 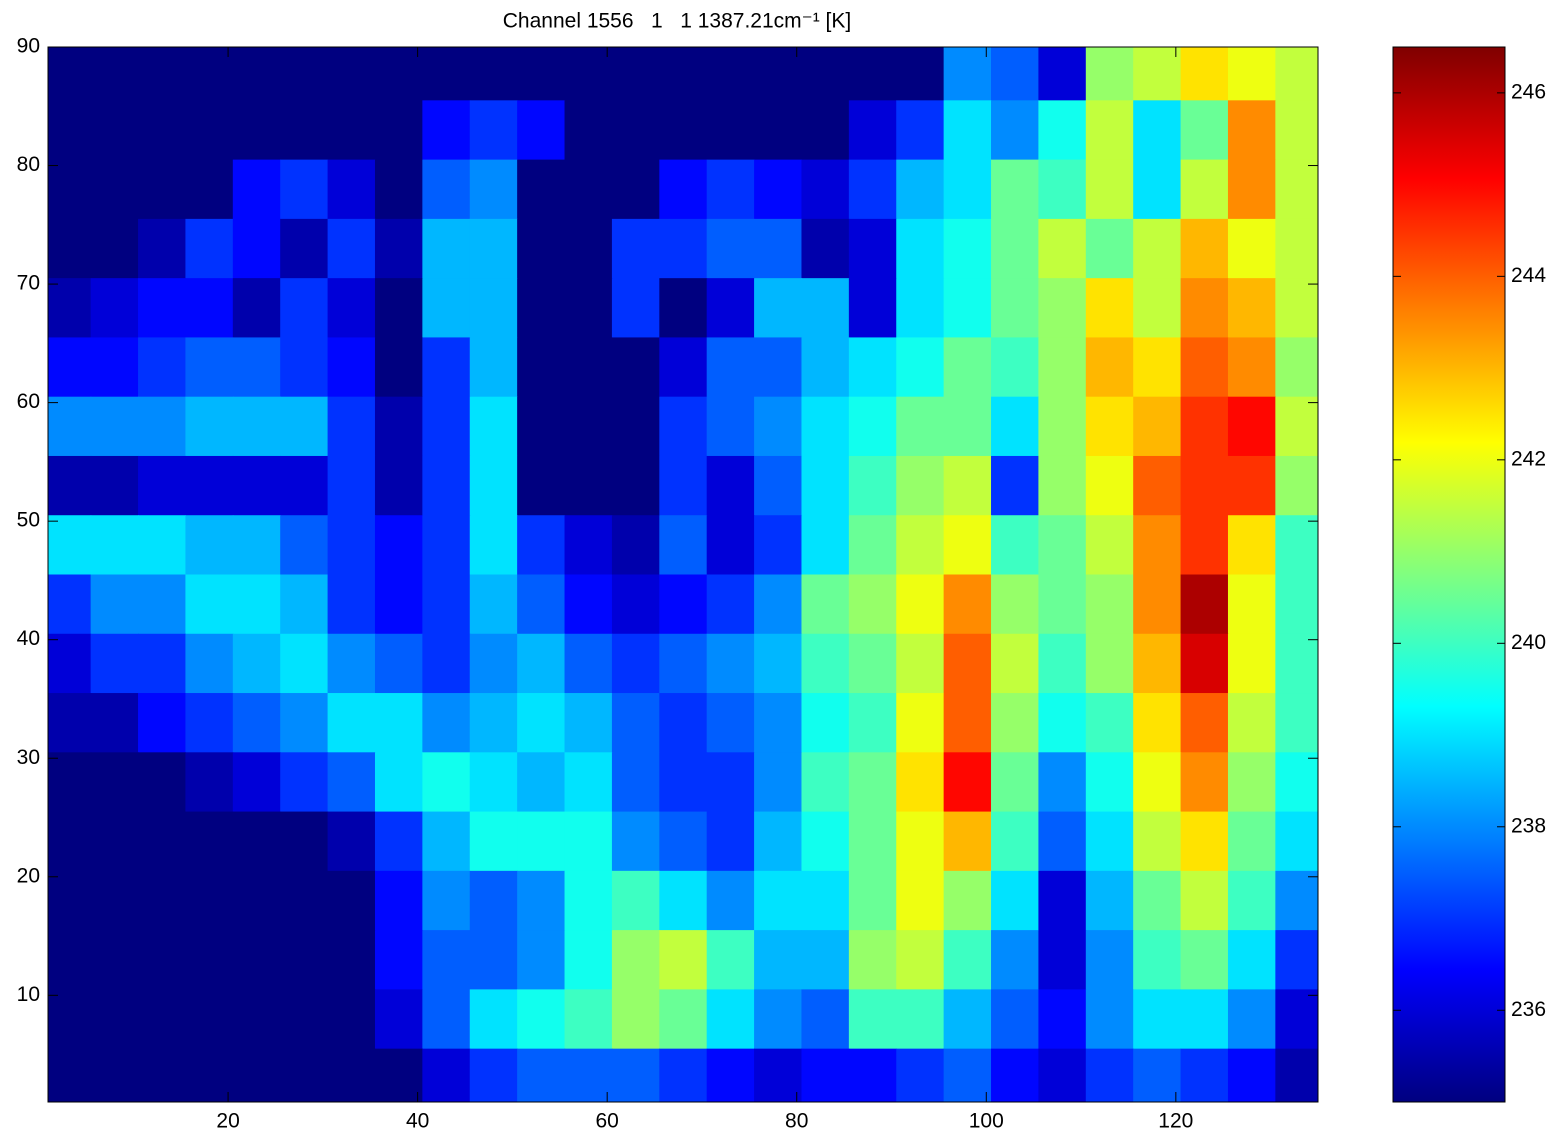 What do you see at coordinates (28, 46) in the screenshot?
I see `y-tick-label: 90` at bounding box center [28, 46].